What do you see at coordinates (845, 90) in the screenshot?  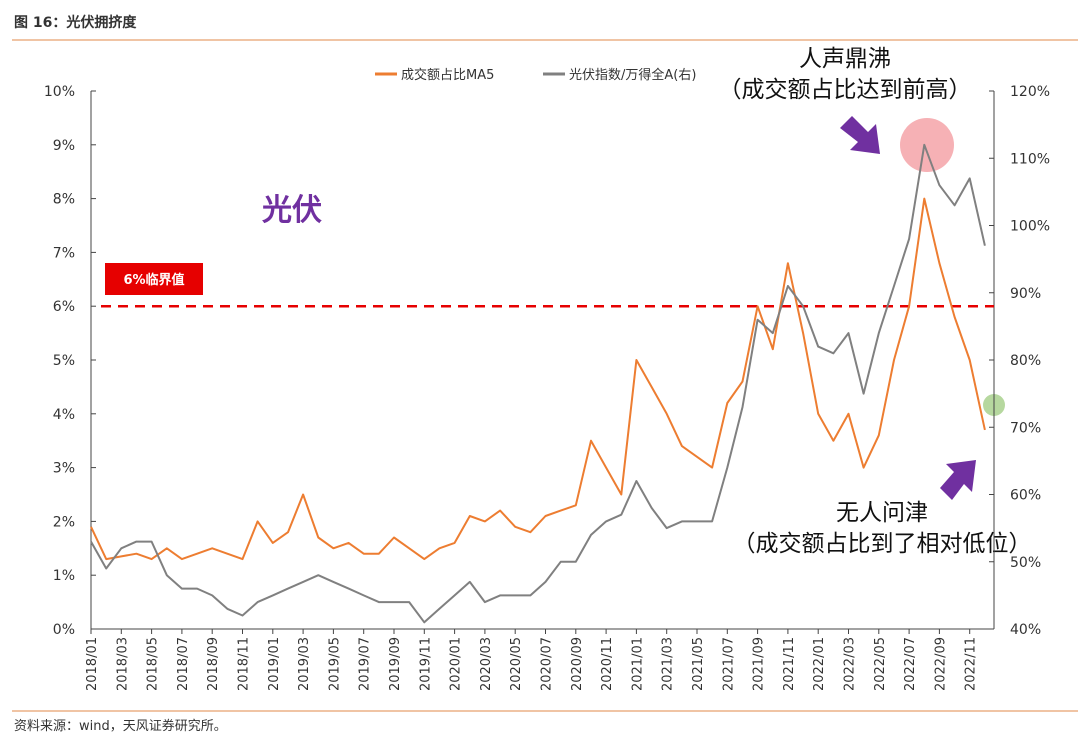 I see `annotation: （成交额占比达到前高）` at bounding box center [845, 90].